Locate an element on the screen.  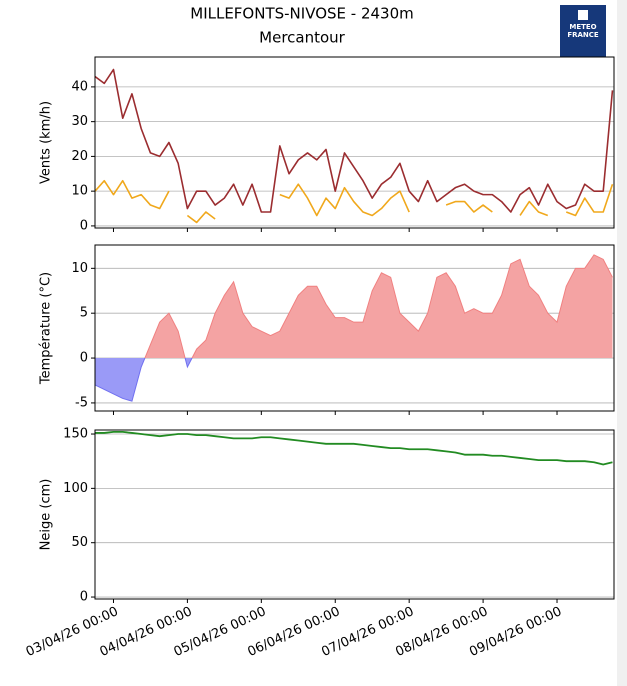
y-axis-label: Température (°C) is located at coordinates (46, 328).